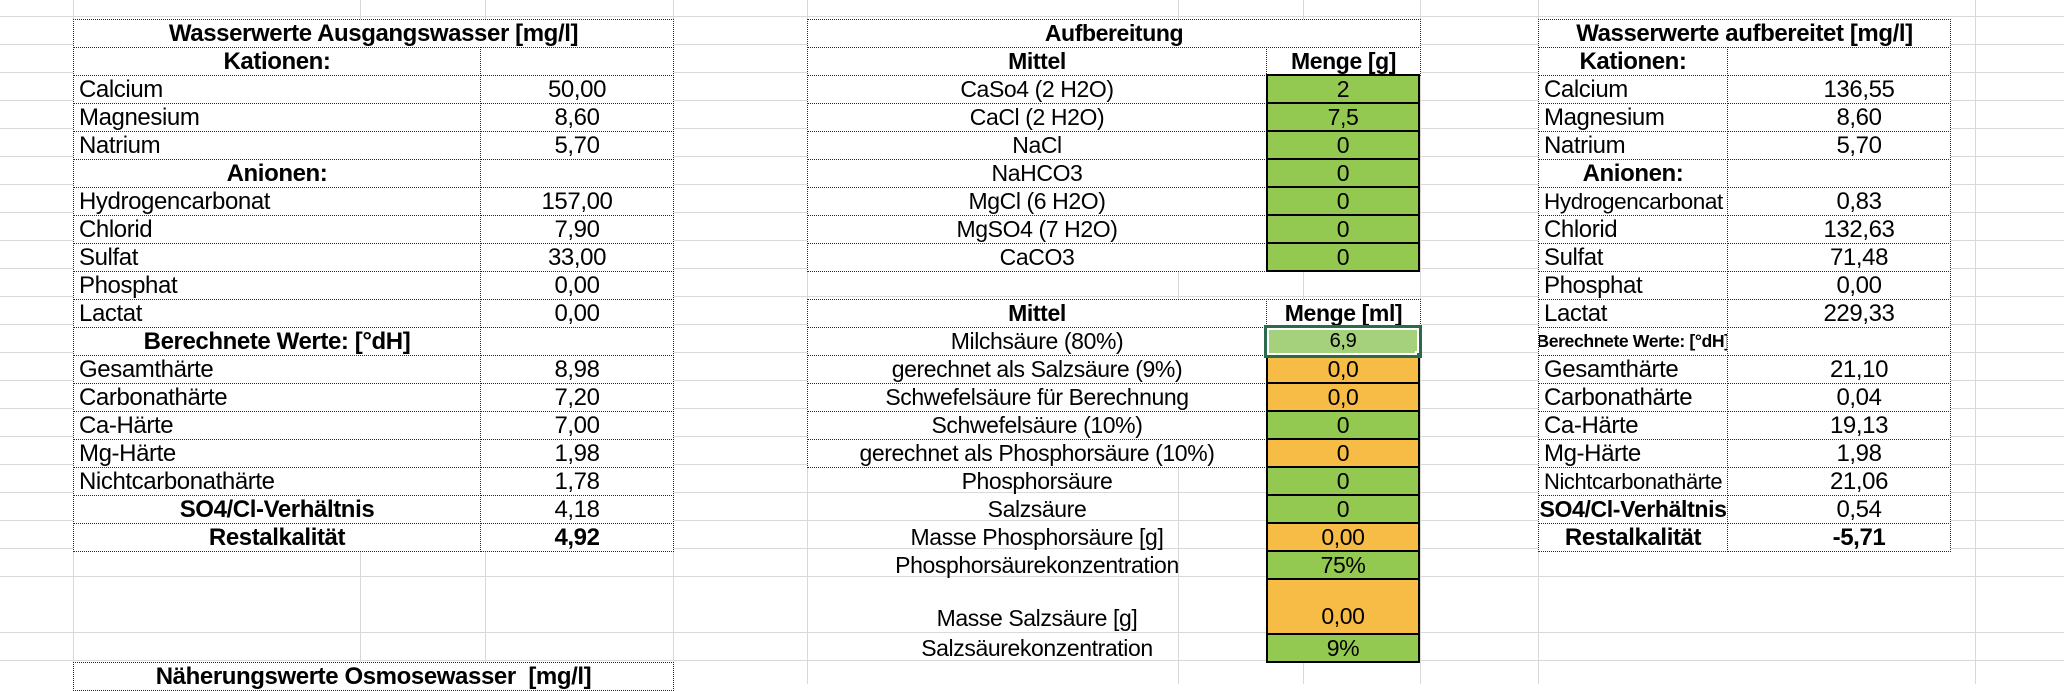 This screenshot has height=691, width=2064. Describe the element at coordinates (577, 257) in the screenshot. I see `cell-value: 33,00` at that location.